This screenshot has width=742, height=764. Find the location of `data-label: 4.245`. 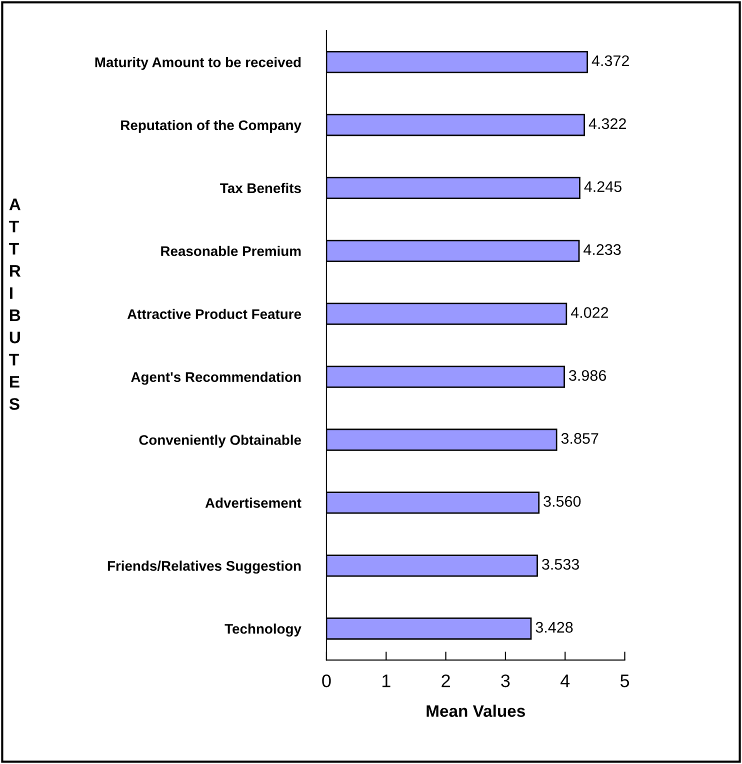

data-label: 4.245 is located at coordinates (603, 186).